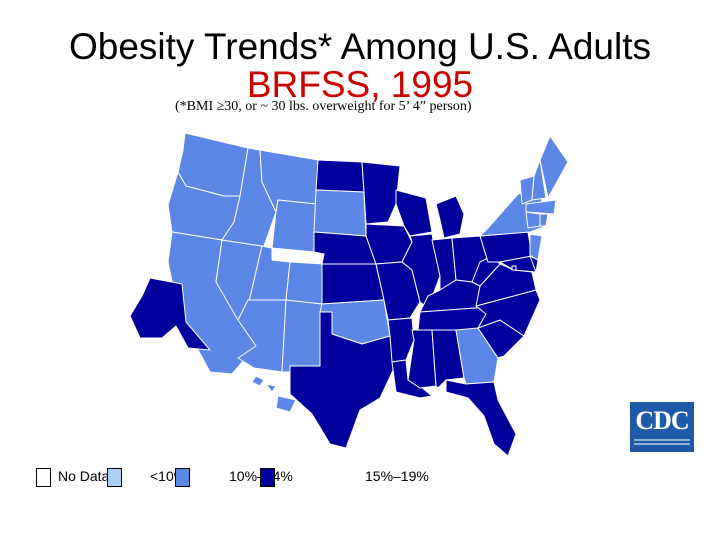 Image resolution: width=720 pixels, height=540 pixels. I want to click on legend-swatch-no-data, so click(43, 477).